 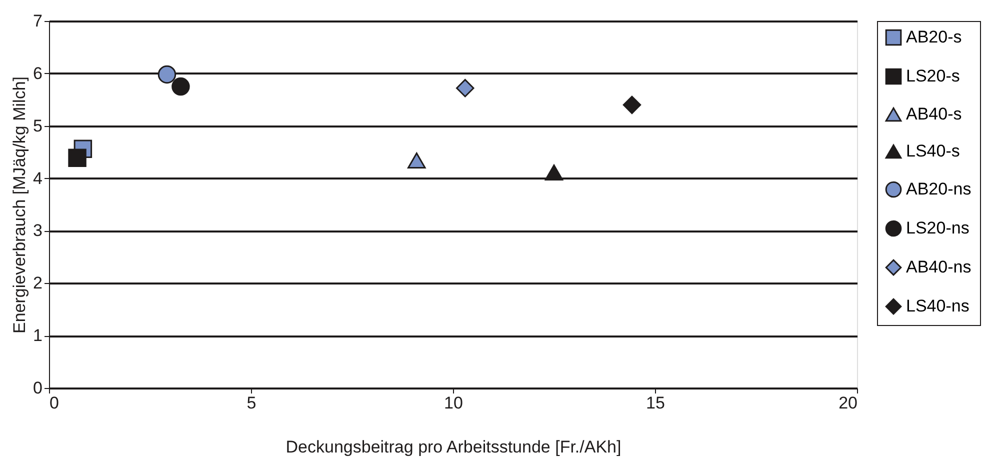 What do you see at coordinates (454, 447) in the screenshot?
I see `x-axis-title: Deckungsbeitrag pro Arbeitsstunde [Fr./AKh]` at bounding box center [454, 447].